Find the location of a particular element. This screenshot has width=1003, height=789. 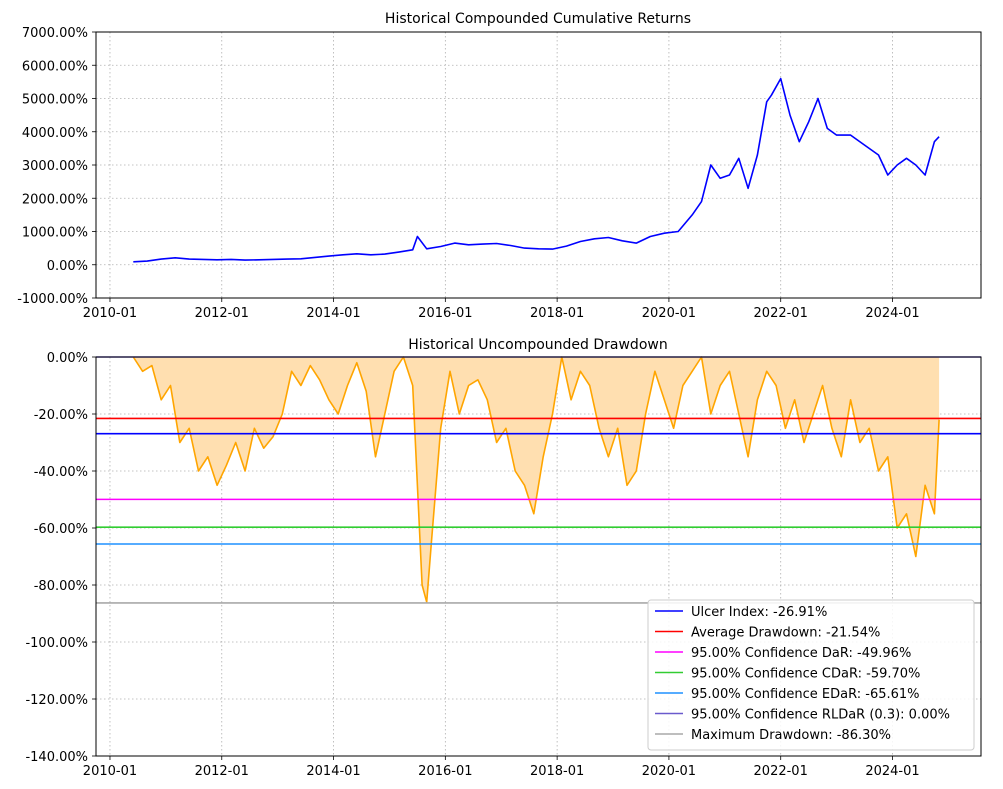

legend-label: 95.00% Confidence DaR: -49.96% is located at coordinates (801, 653).